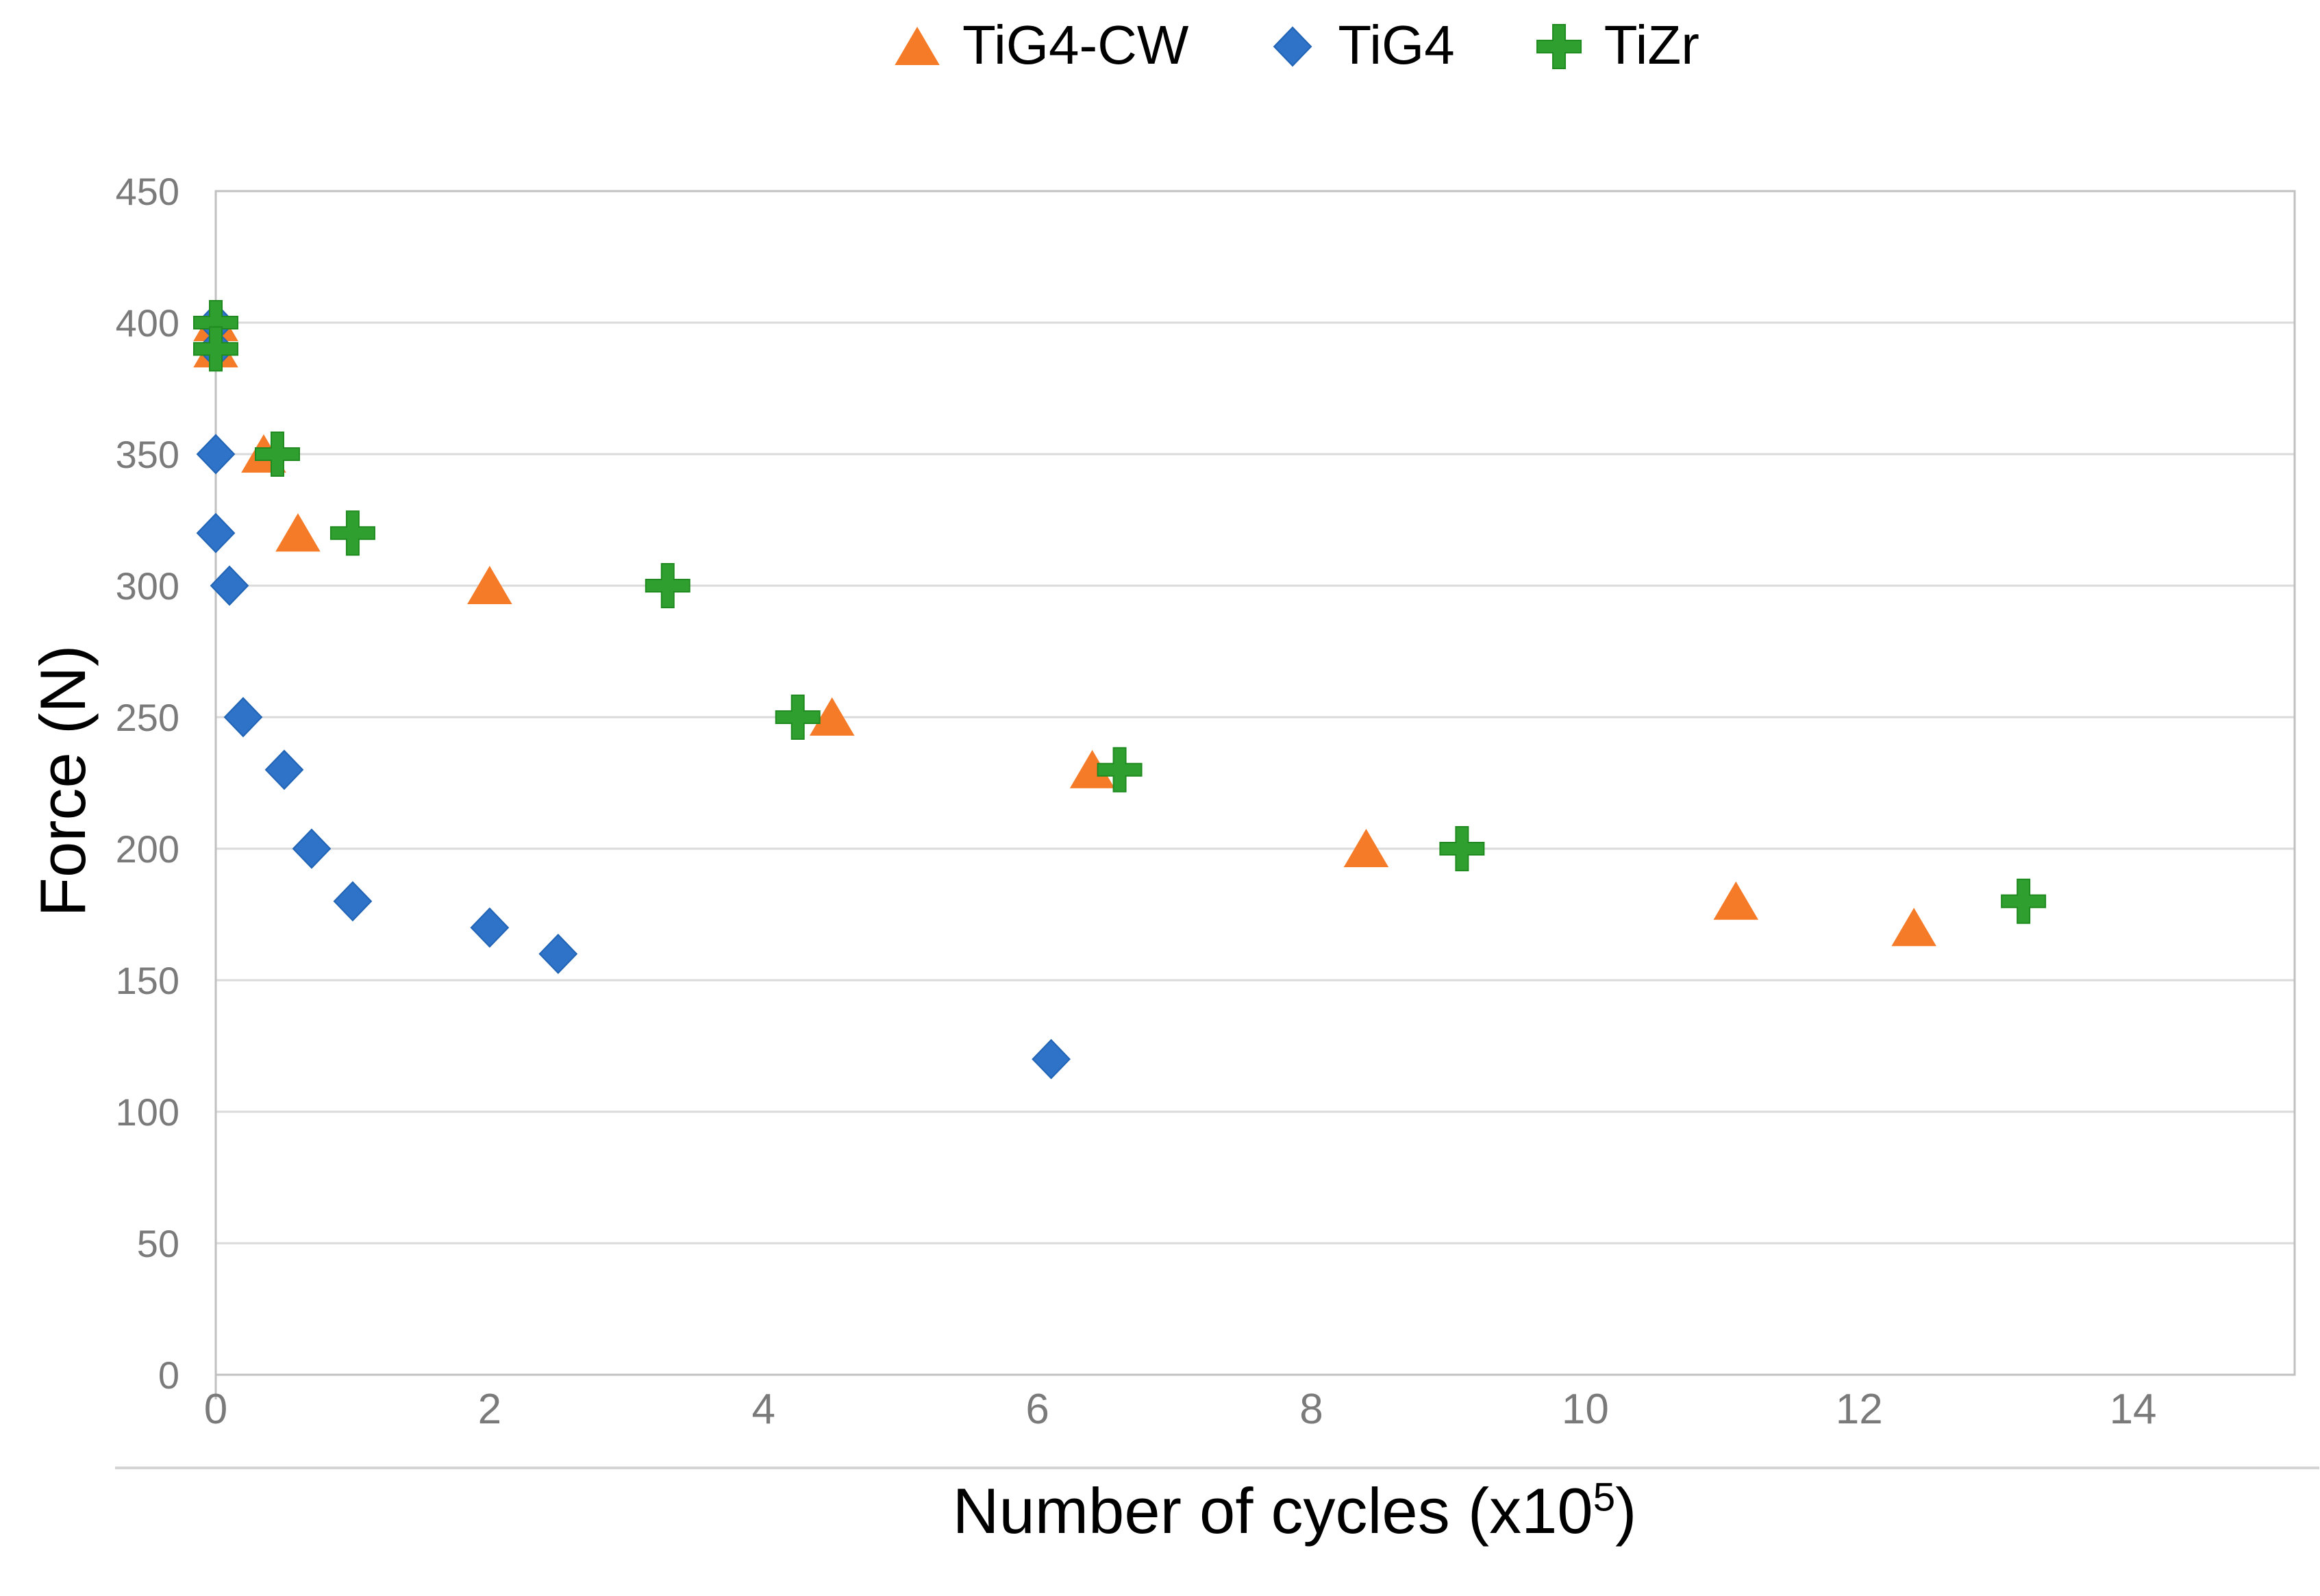  I want to click on x-tick-label-8: 8, so click(1311, 1409).